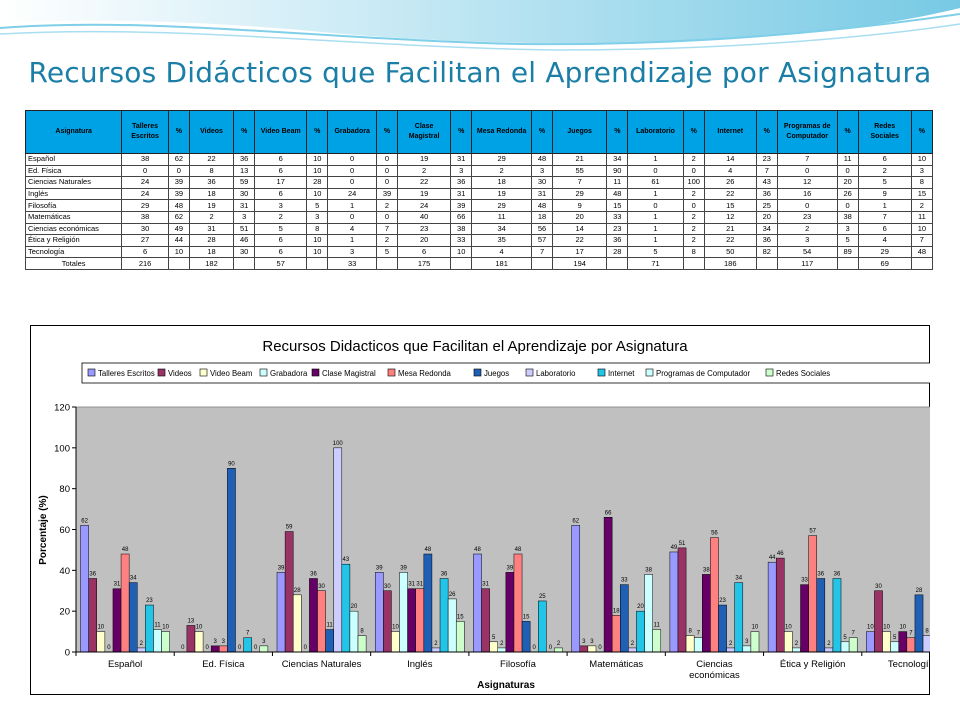 Image resolution: width=960 pixels, height=720 pixels. I want to click on bar-value-label: 30, so click(321, 587).